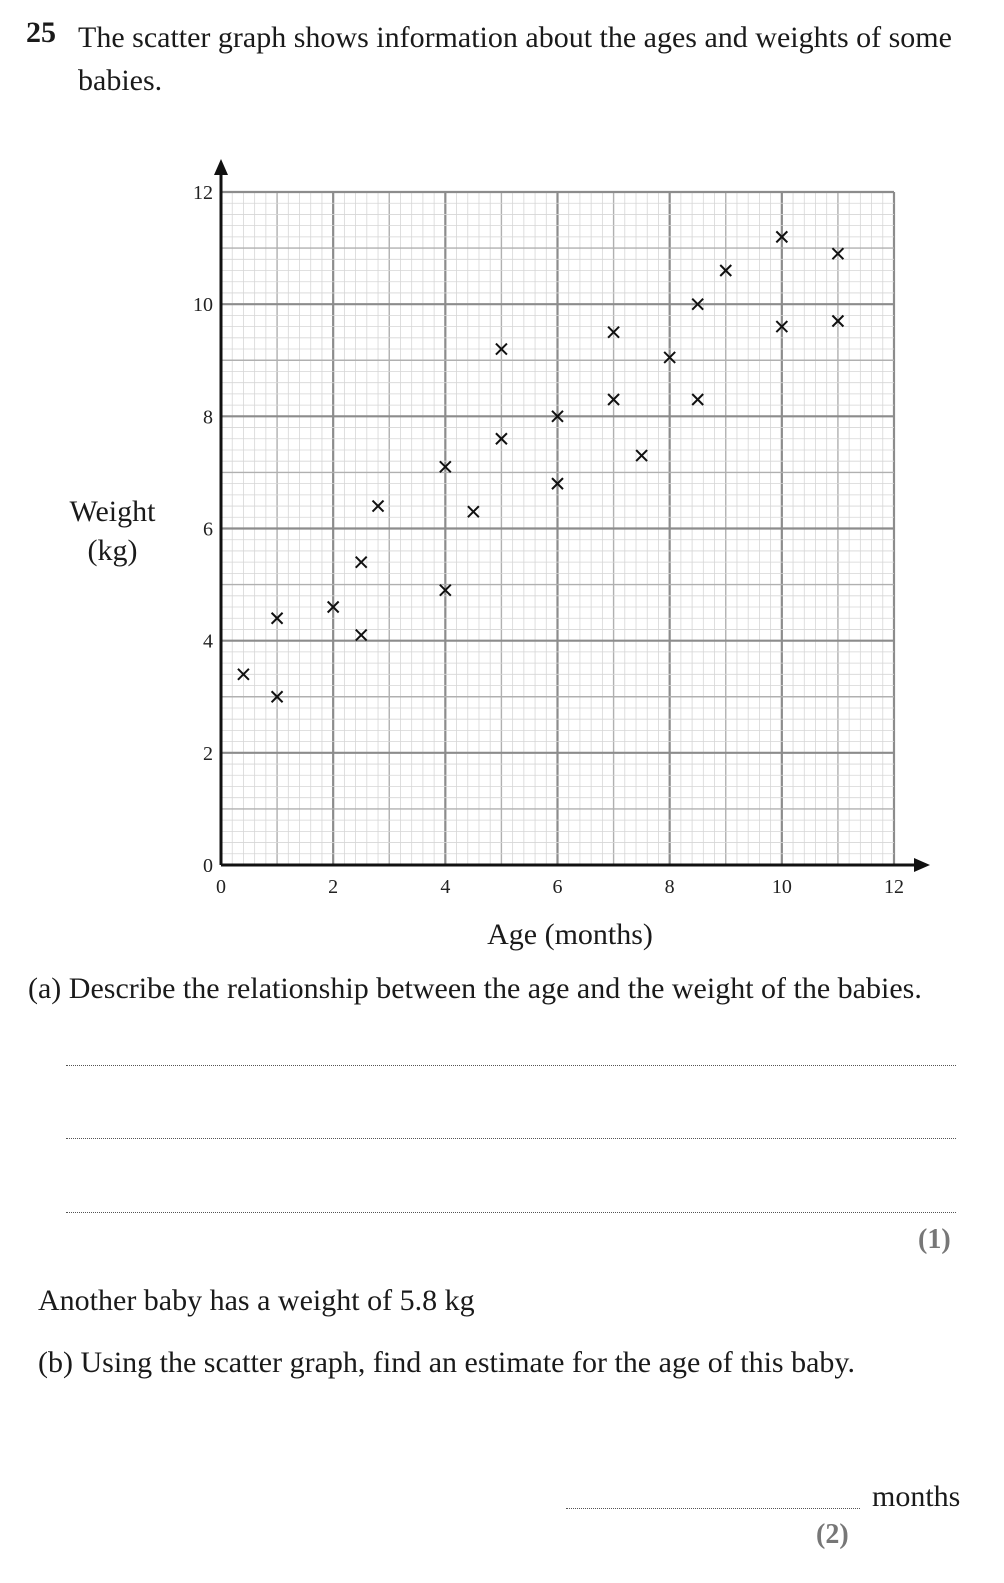  I want to click on y-axis-arrow, so click(221, 167).